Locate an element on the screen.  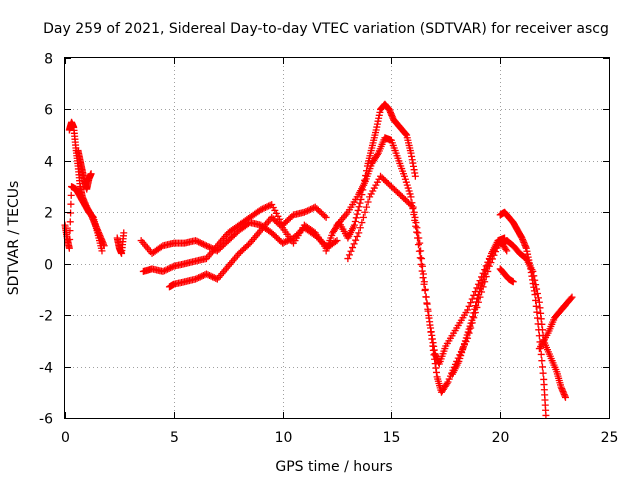
x-tick-label: 10 is located at coordinates (284, 438).